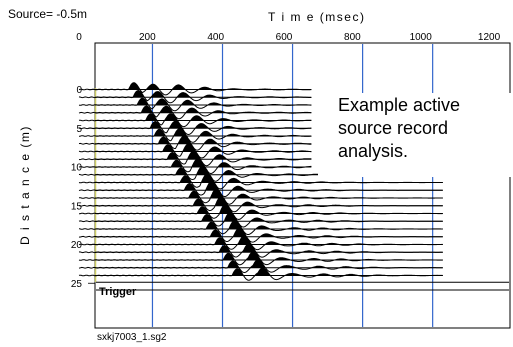  I want to click on y-tick-label: 0, so click(79, 90).